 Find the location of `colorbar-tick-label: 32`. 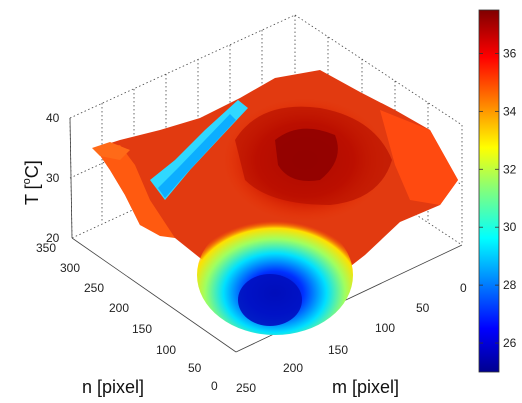

colorbar-tick-label: 32 is located at coordinates (510, 169).